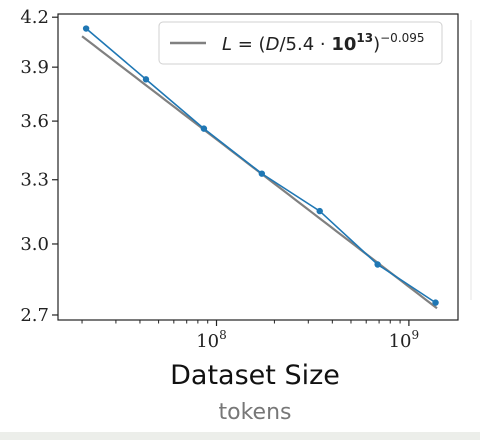  I want to click on x-tick-label: 10⁹, so click(404, 340).